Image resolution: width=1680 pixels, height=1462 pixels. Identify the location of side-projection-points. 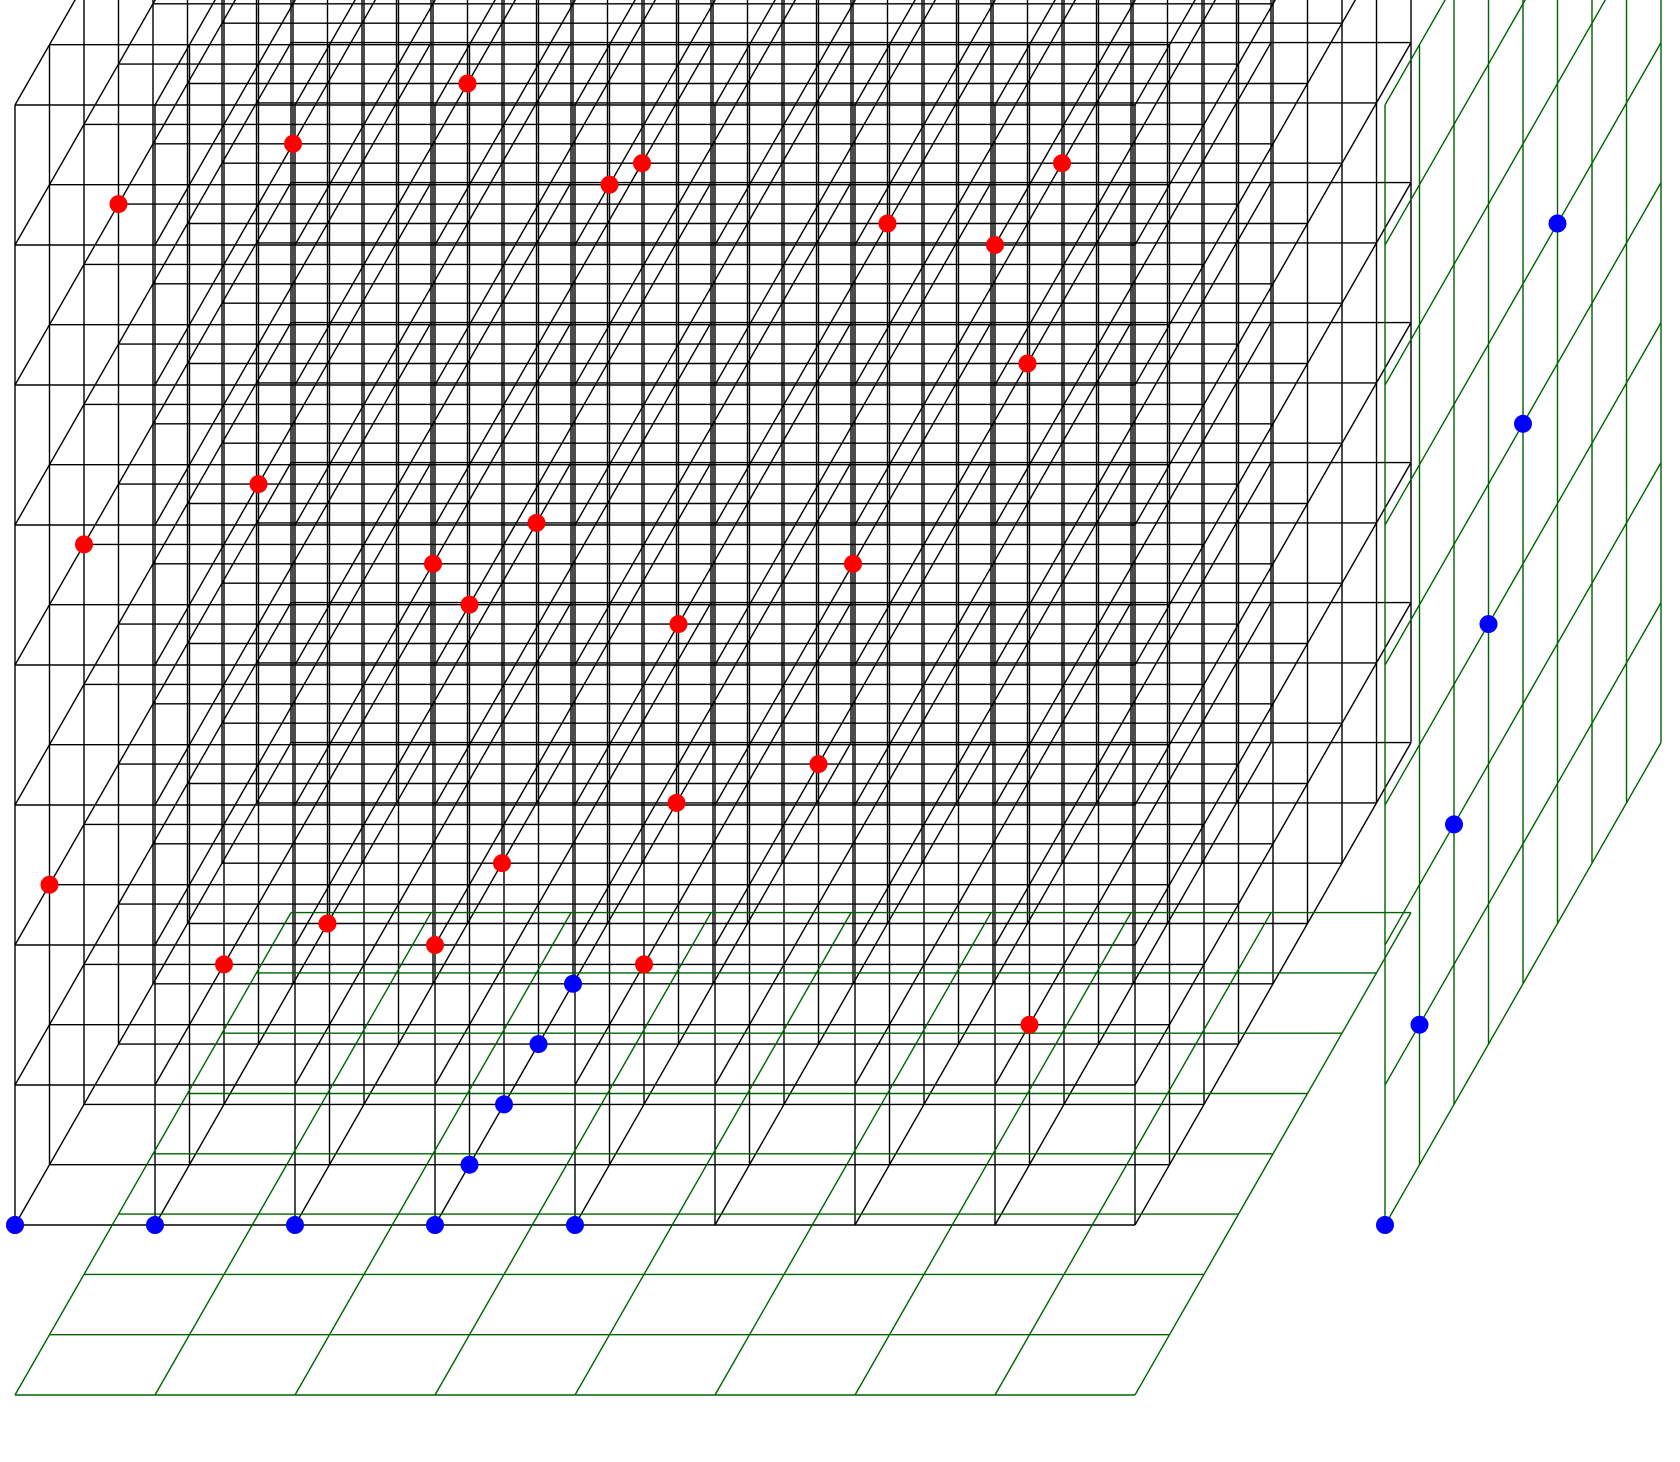
(1471, 724).